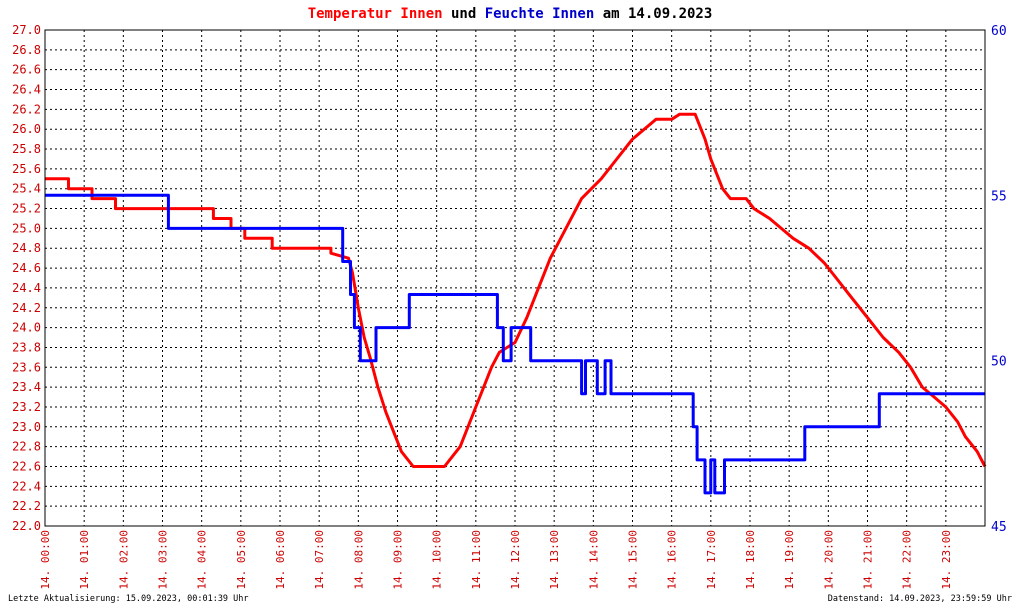 The image size is (1020, 606). I want to click on y-right-tick-label: 50, so click(999, 362).